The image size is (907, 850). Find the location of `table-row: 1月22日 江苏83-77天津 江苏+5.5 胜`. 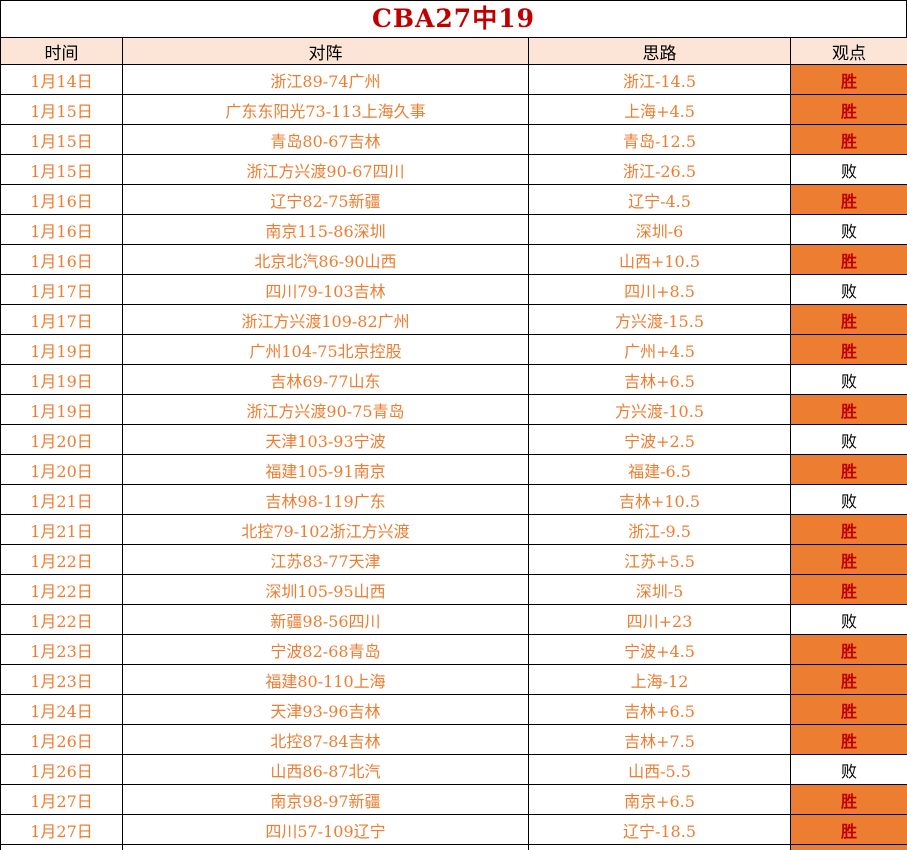

table-row: 1月22日 江苏83-77天津 江苏+5.5 胜 is located at coordinates (453, 559).